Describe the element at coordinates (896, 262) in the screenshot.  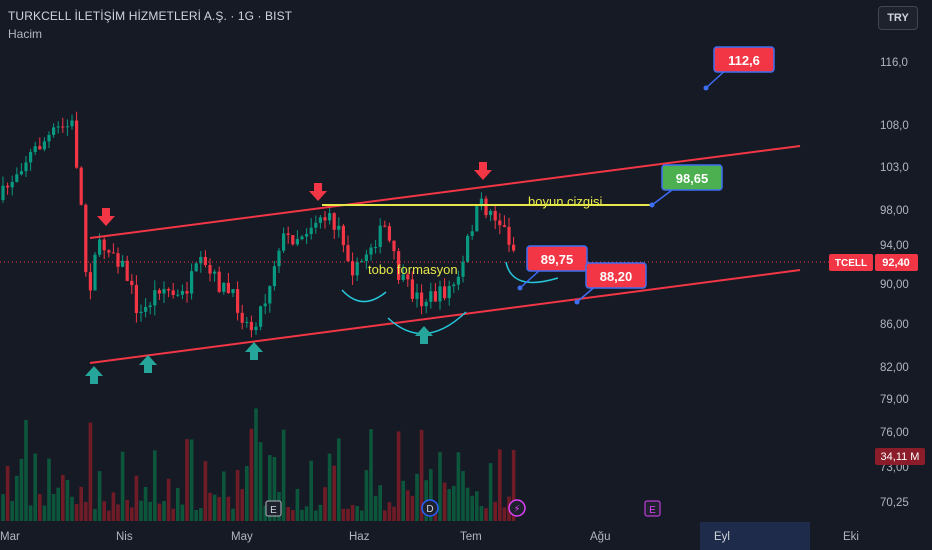
I see `last-price-badge` at that location.